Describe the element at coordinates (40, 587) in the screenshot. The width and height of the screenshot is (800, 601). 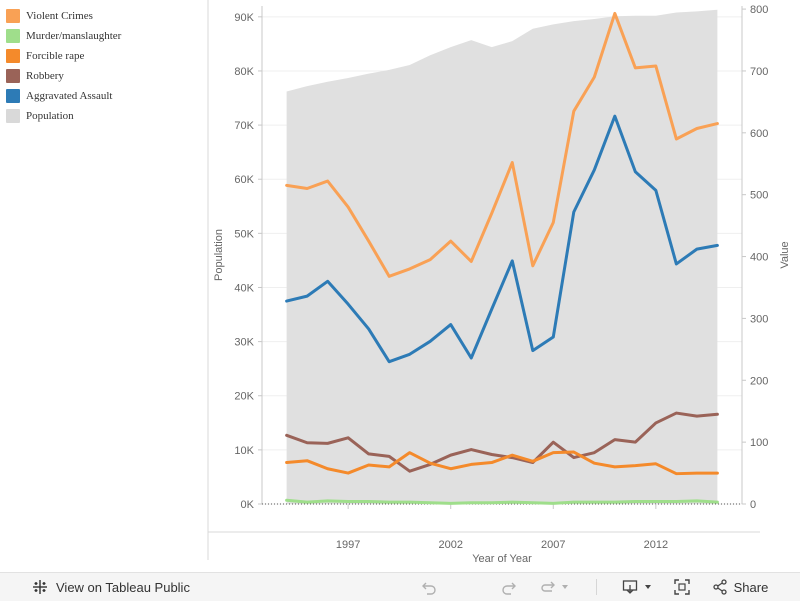
I see `tableau-logo-icon` at that location.